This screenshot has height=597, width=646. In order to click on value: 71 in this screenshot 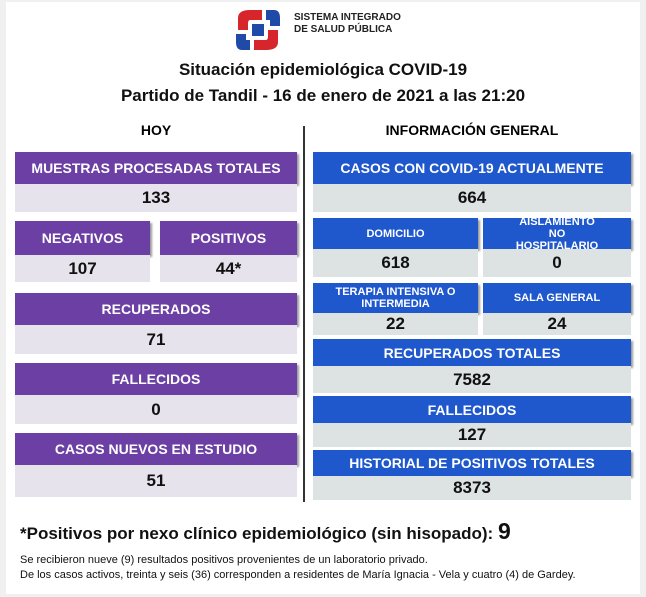, I will do `click(156, 339)`.